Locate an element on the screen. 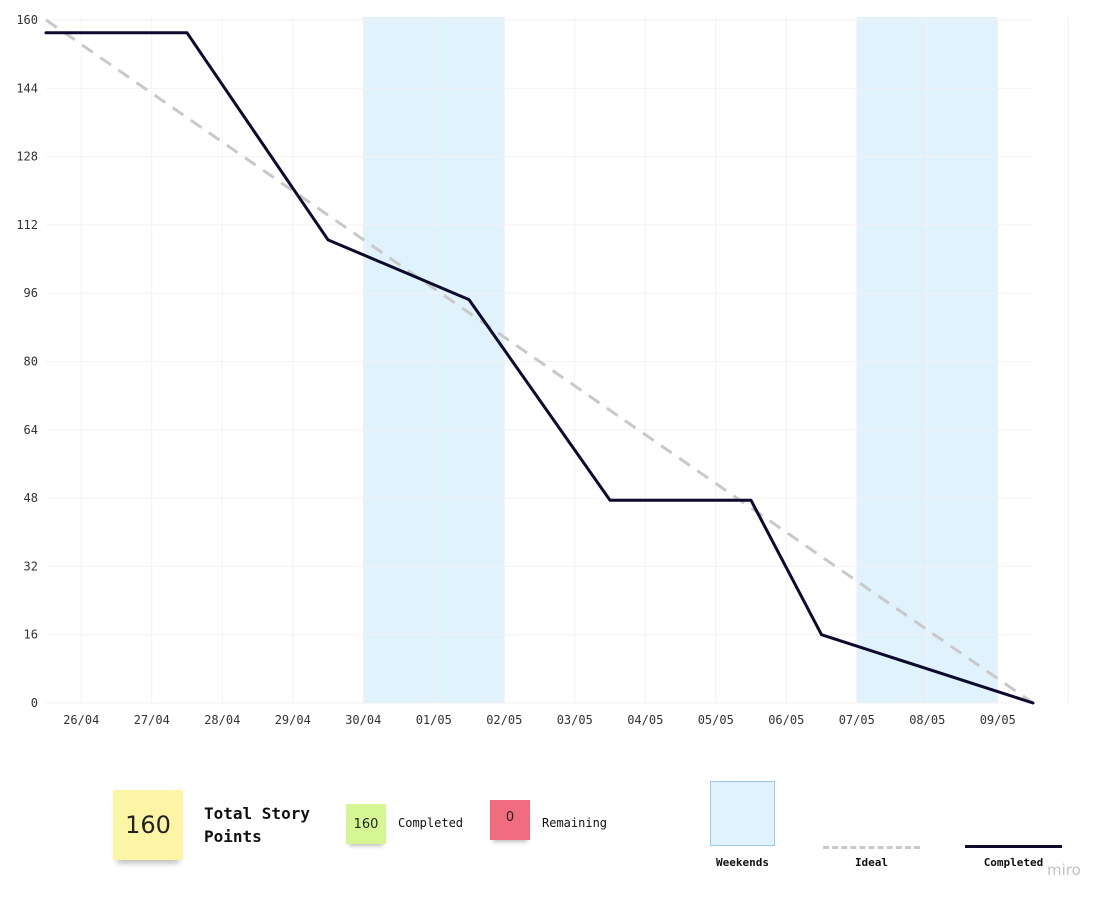  y-tick-label: 144 is located at coordinates (27, 88).